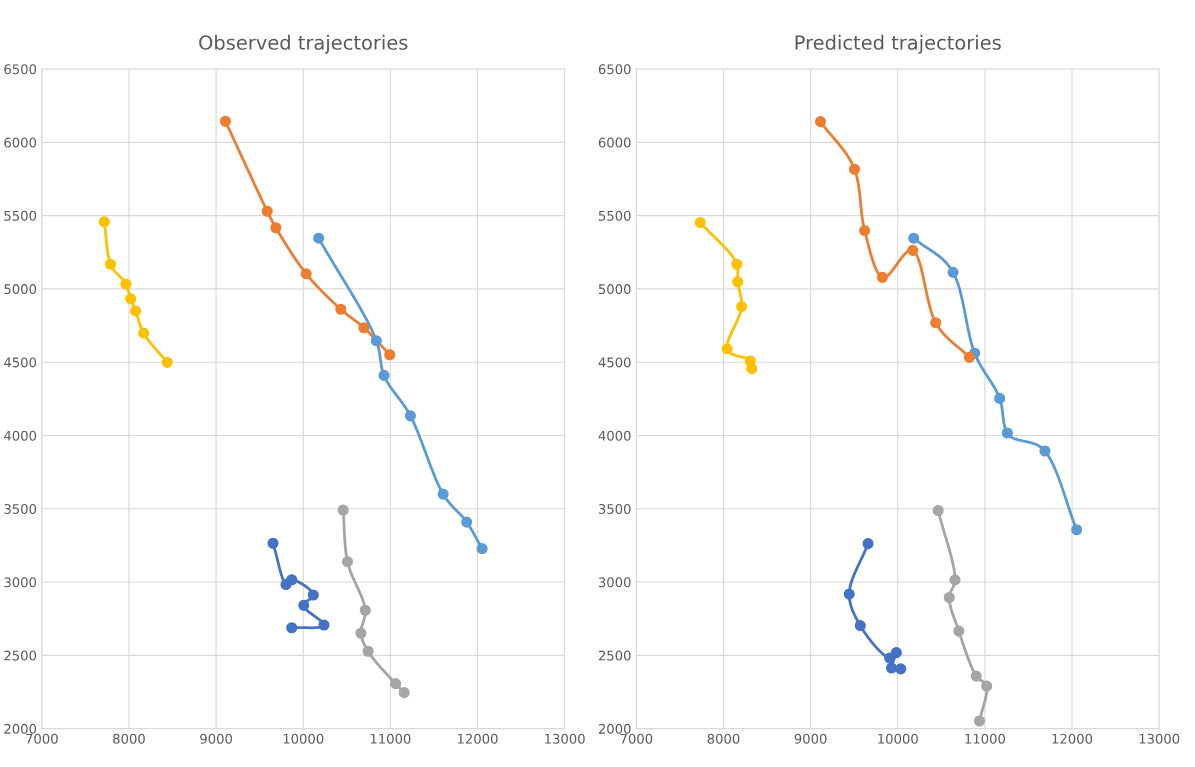 The image size is (1195, 767). Describe the element at coordinates (614, 69) in the screenshot. I see `y-tick-label: 6500` at that location.